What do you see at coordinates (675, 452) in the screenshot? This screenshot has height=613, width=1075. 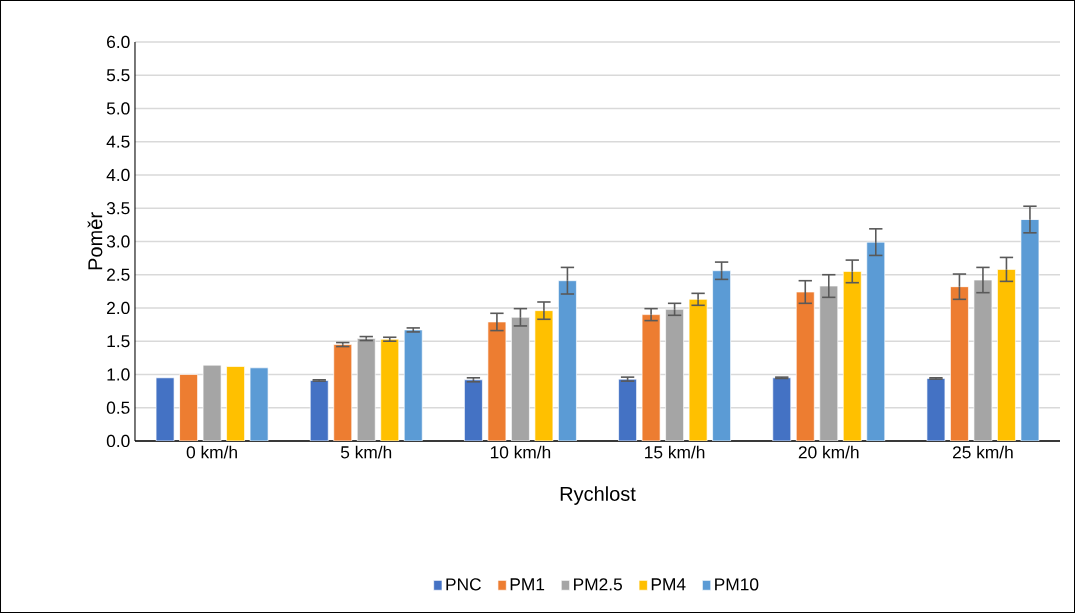 I see `x-tick-label: 15 km/h` at bounding box center [675, 452].